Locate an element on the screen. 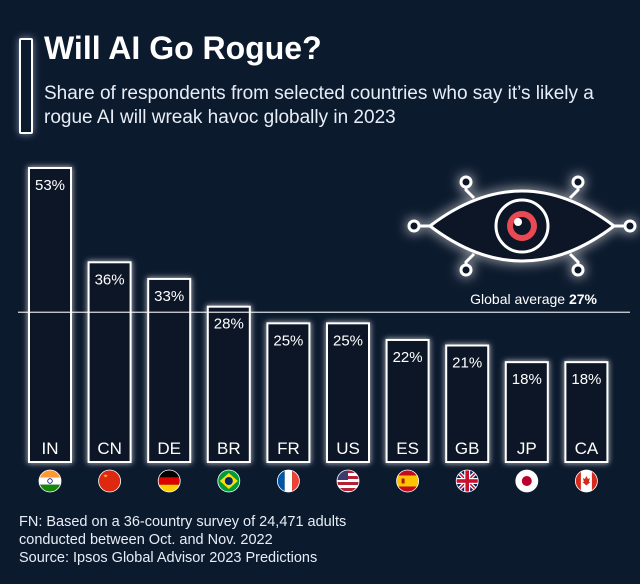 This screenshot has height=584, width=640. flag-jp-icon is located at coordinates (527, 481).